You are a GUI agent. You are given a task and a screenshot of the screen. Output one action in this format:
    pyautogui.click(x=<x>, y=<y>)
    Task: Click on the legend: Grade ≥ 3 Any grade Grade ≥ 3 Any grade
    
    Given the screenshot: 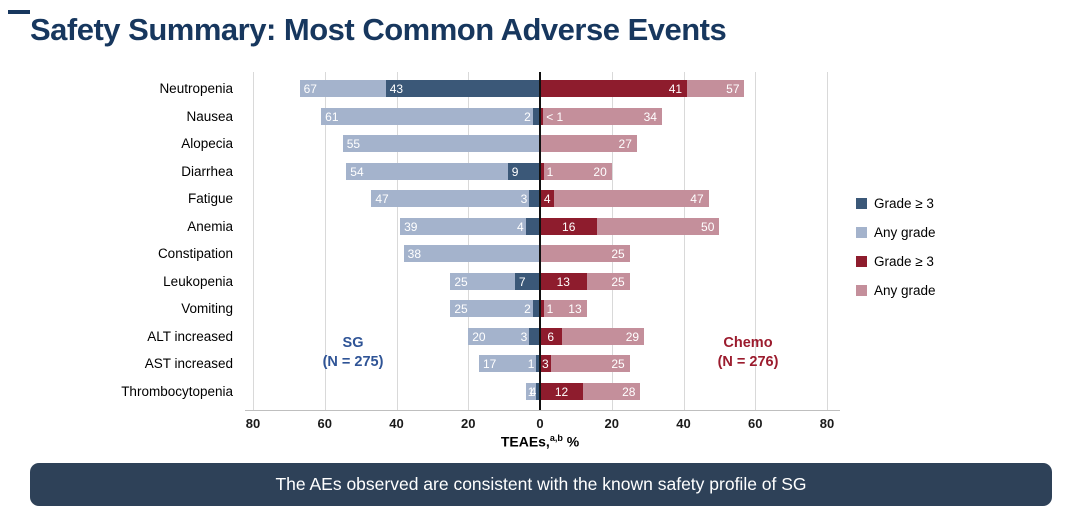 What is the action you would take?
    pyautogui.click(x=896, y=254)
    